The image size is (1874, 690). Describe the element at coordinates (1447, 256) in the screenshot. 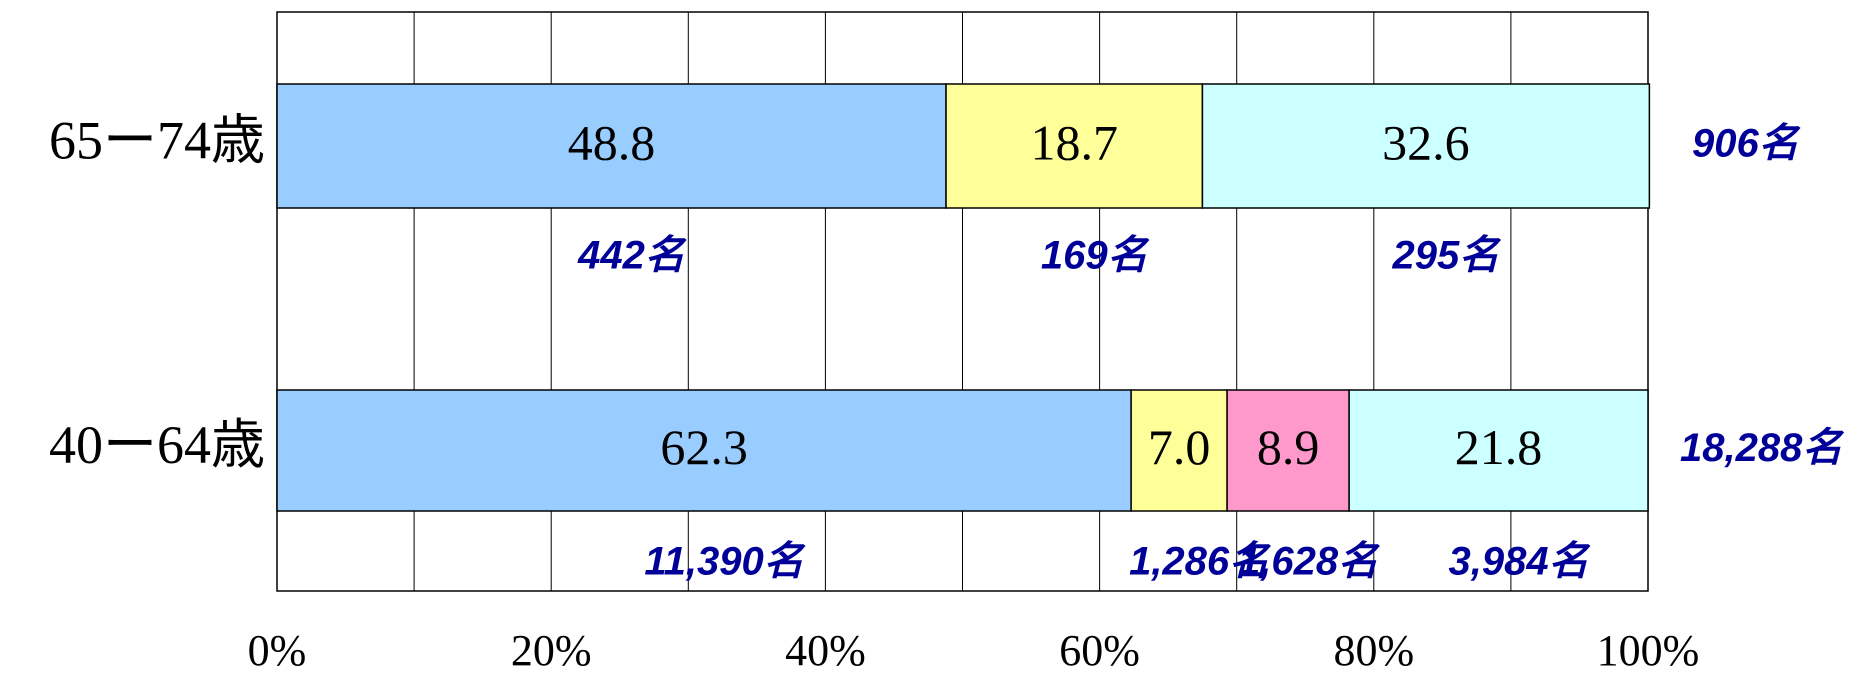

I see `count-label: 295名` at that location.